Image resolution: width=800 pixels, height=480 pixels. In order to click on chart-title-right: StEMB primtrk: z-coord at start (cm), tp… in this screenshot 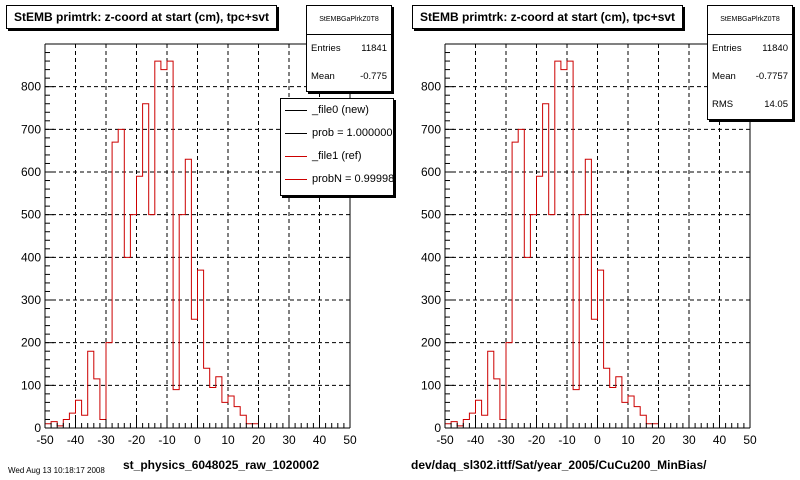, I will do `click(548, 17)`.